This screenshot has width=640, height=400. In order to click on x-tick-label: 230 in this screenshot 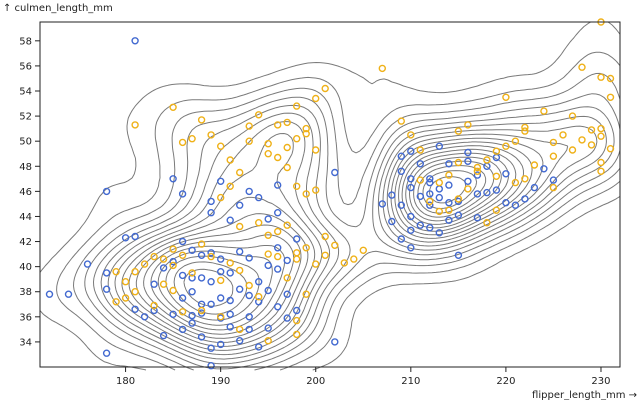, I will do `click(600, 381)`.